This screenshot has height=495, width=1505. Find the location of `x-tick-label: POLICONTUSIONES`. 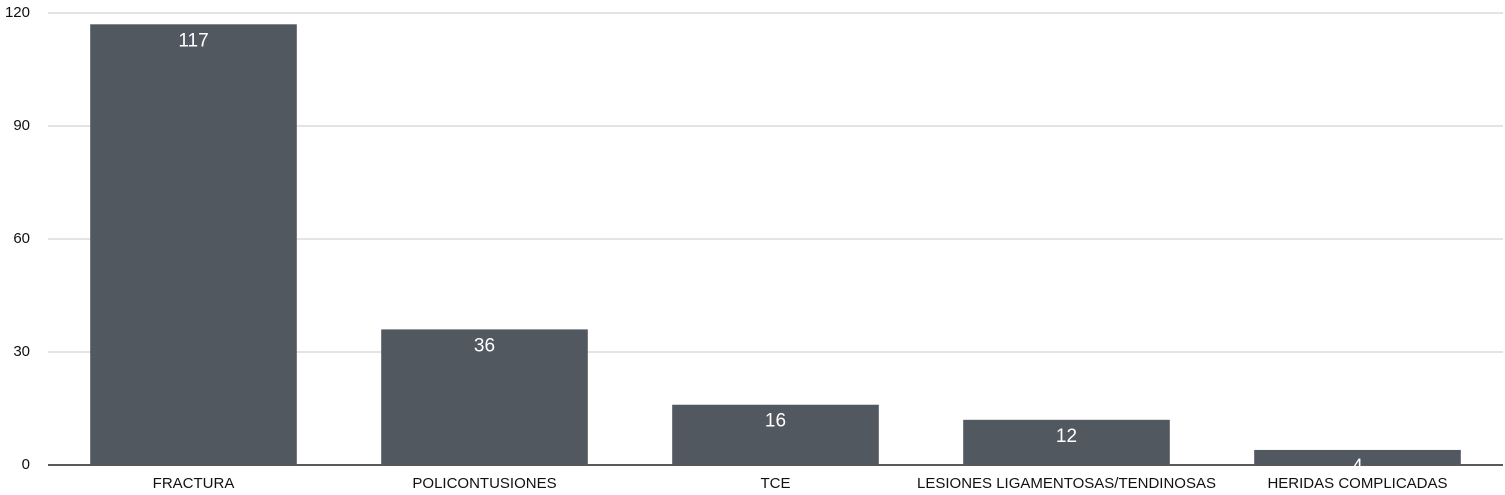

x-tick-label: POLICONTUSIONES is located at coordinates (484, 483).